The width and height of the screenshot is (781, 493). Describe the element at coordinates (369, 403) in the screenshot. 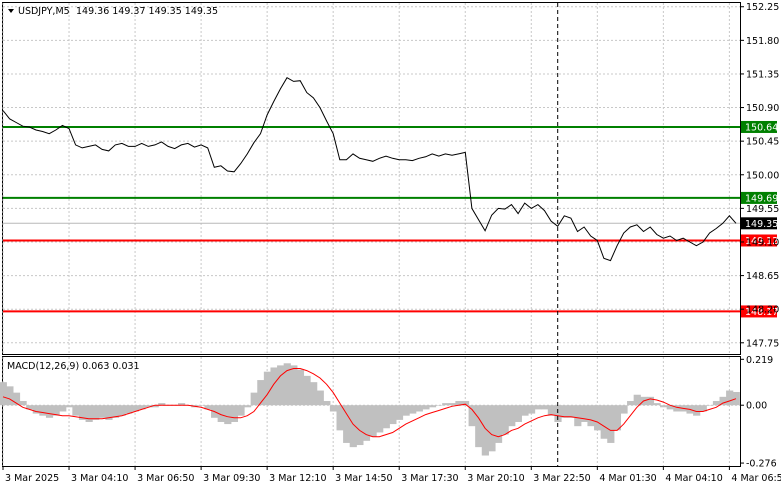

I see `macd-signal-series` at that location.